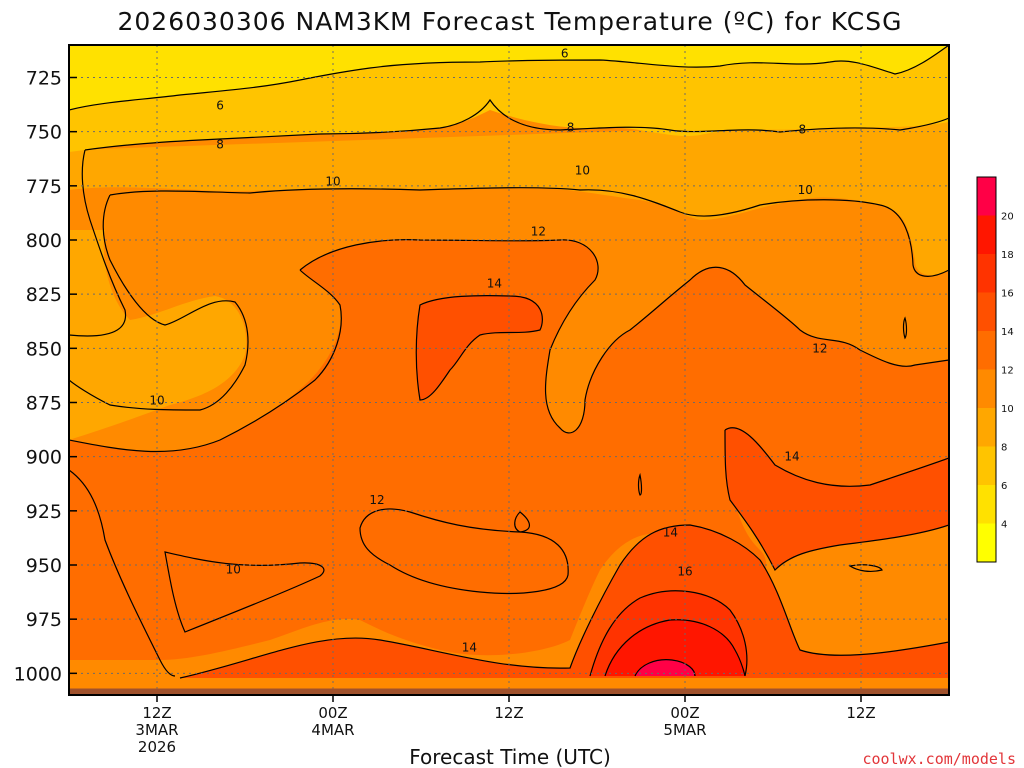  I want to click on band-8-10-lower-left, so click(158, 335).